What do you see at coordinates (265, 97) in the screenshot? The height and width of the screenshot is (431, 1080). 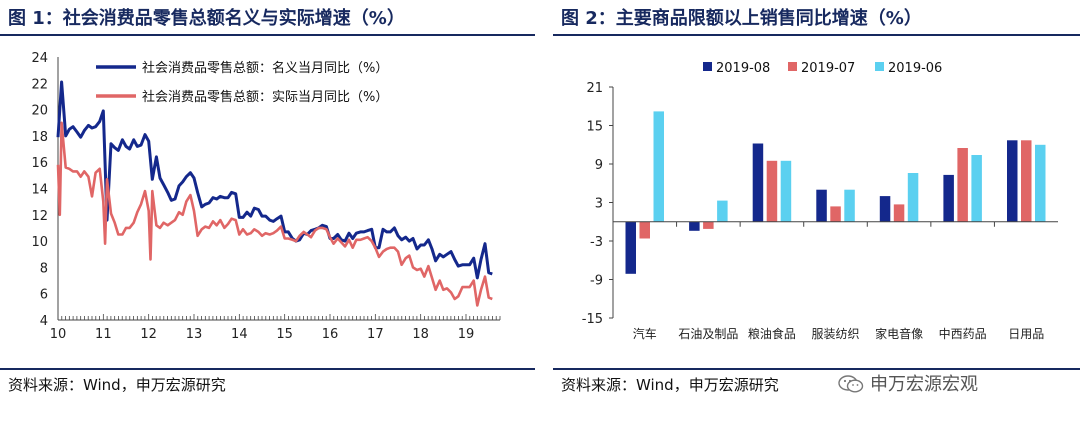 I see `legend-label-2: 社会消费品零售总额：实际当月同比（%）` at bounding box center [265, 97].